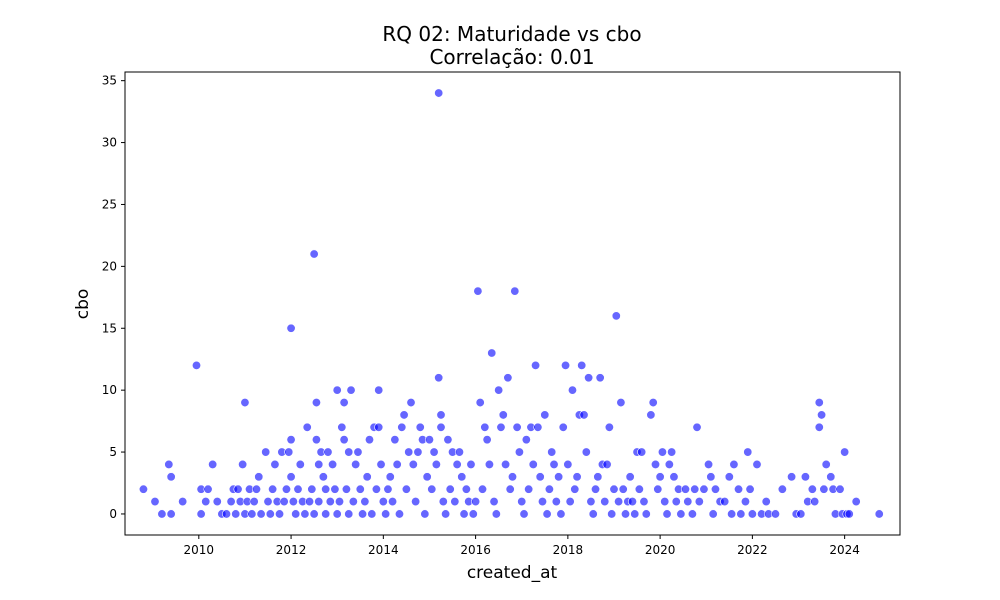 The height and width of the screenshot is (600, 1000). Describe the element at coordinates (512, 573) in the screenshot. I see `x-axis-label: created_at` at that location.